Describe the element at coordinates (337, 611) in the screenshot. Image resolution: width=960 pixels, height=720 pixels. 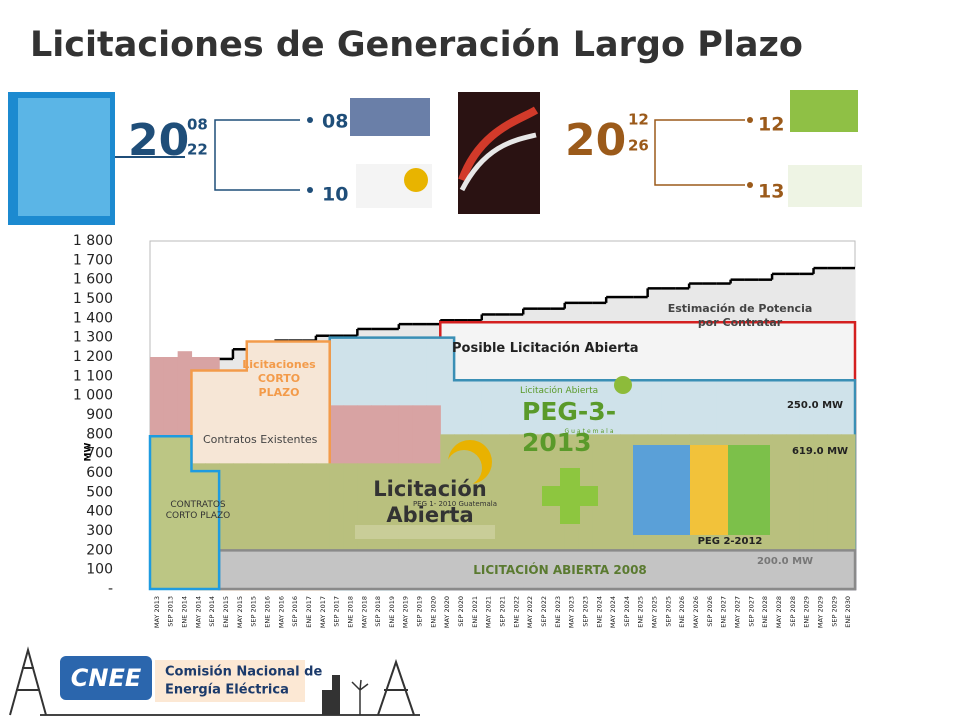
I see `x-tick-label: SEP 2017` at that location.